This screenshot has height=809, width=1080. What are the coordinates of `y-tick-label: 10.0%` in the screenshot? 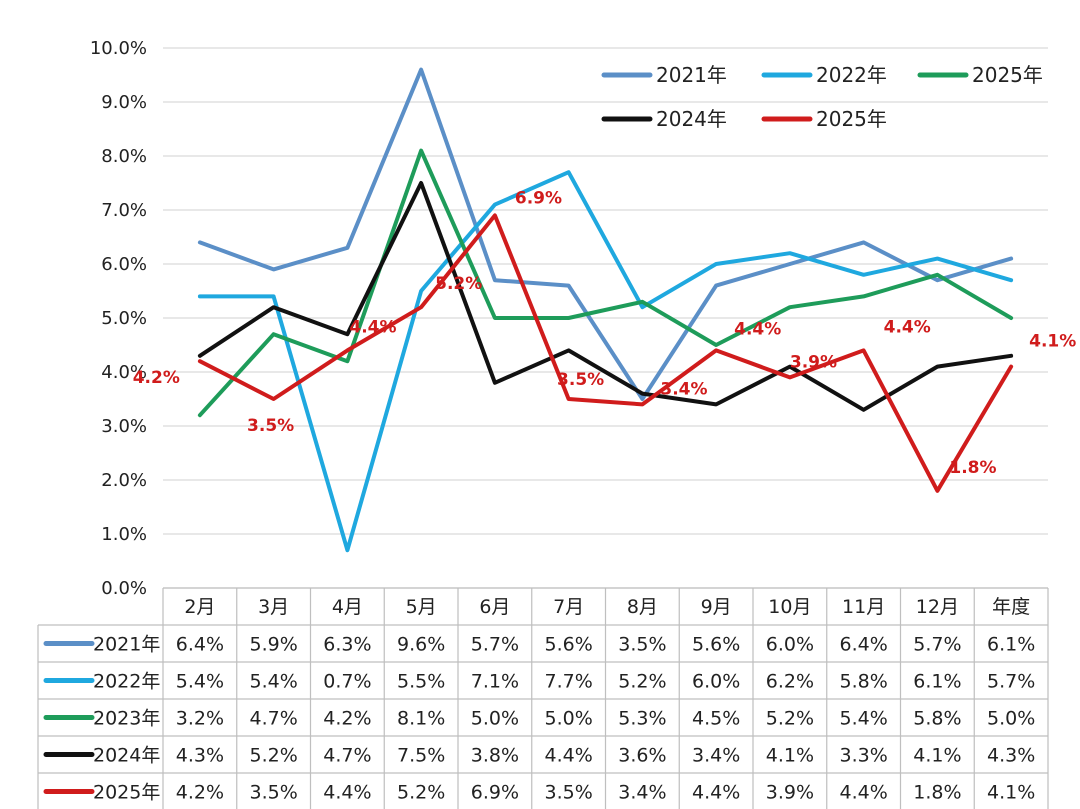 It's located at (118, 48).